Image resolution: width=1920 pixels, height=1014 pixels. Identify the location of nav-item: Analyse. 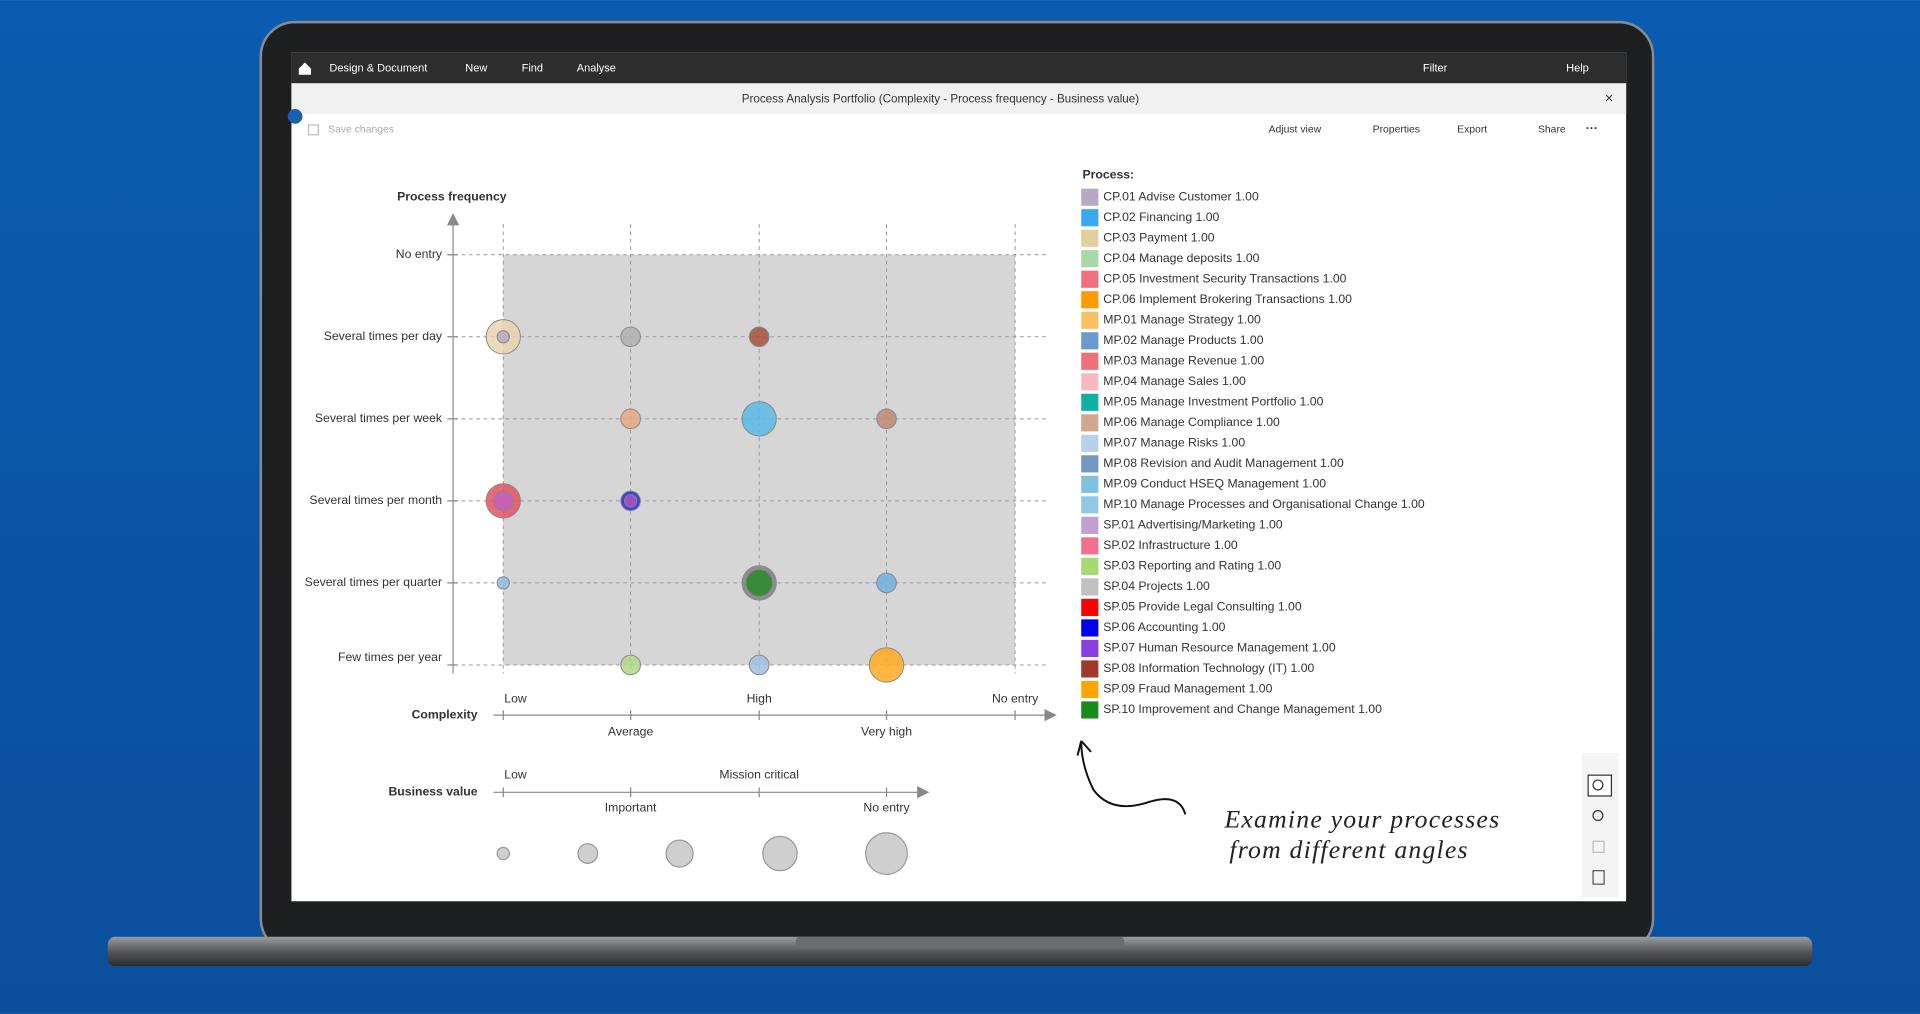
(596, 69).